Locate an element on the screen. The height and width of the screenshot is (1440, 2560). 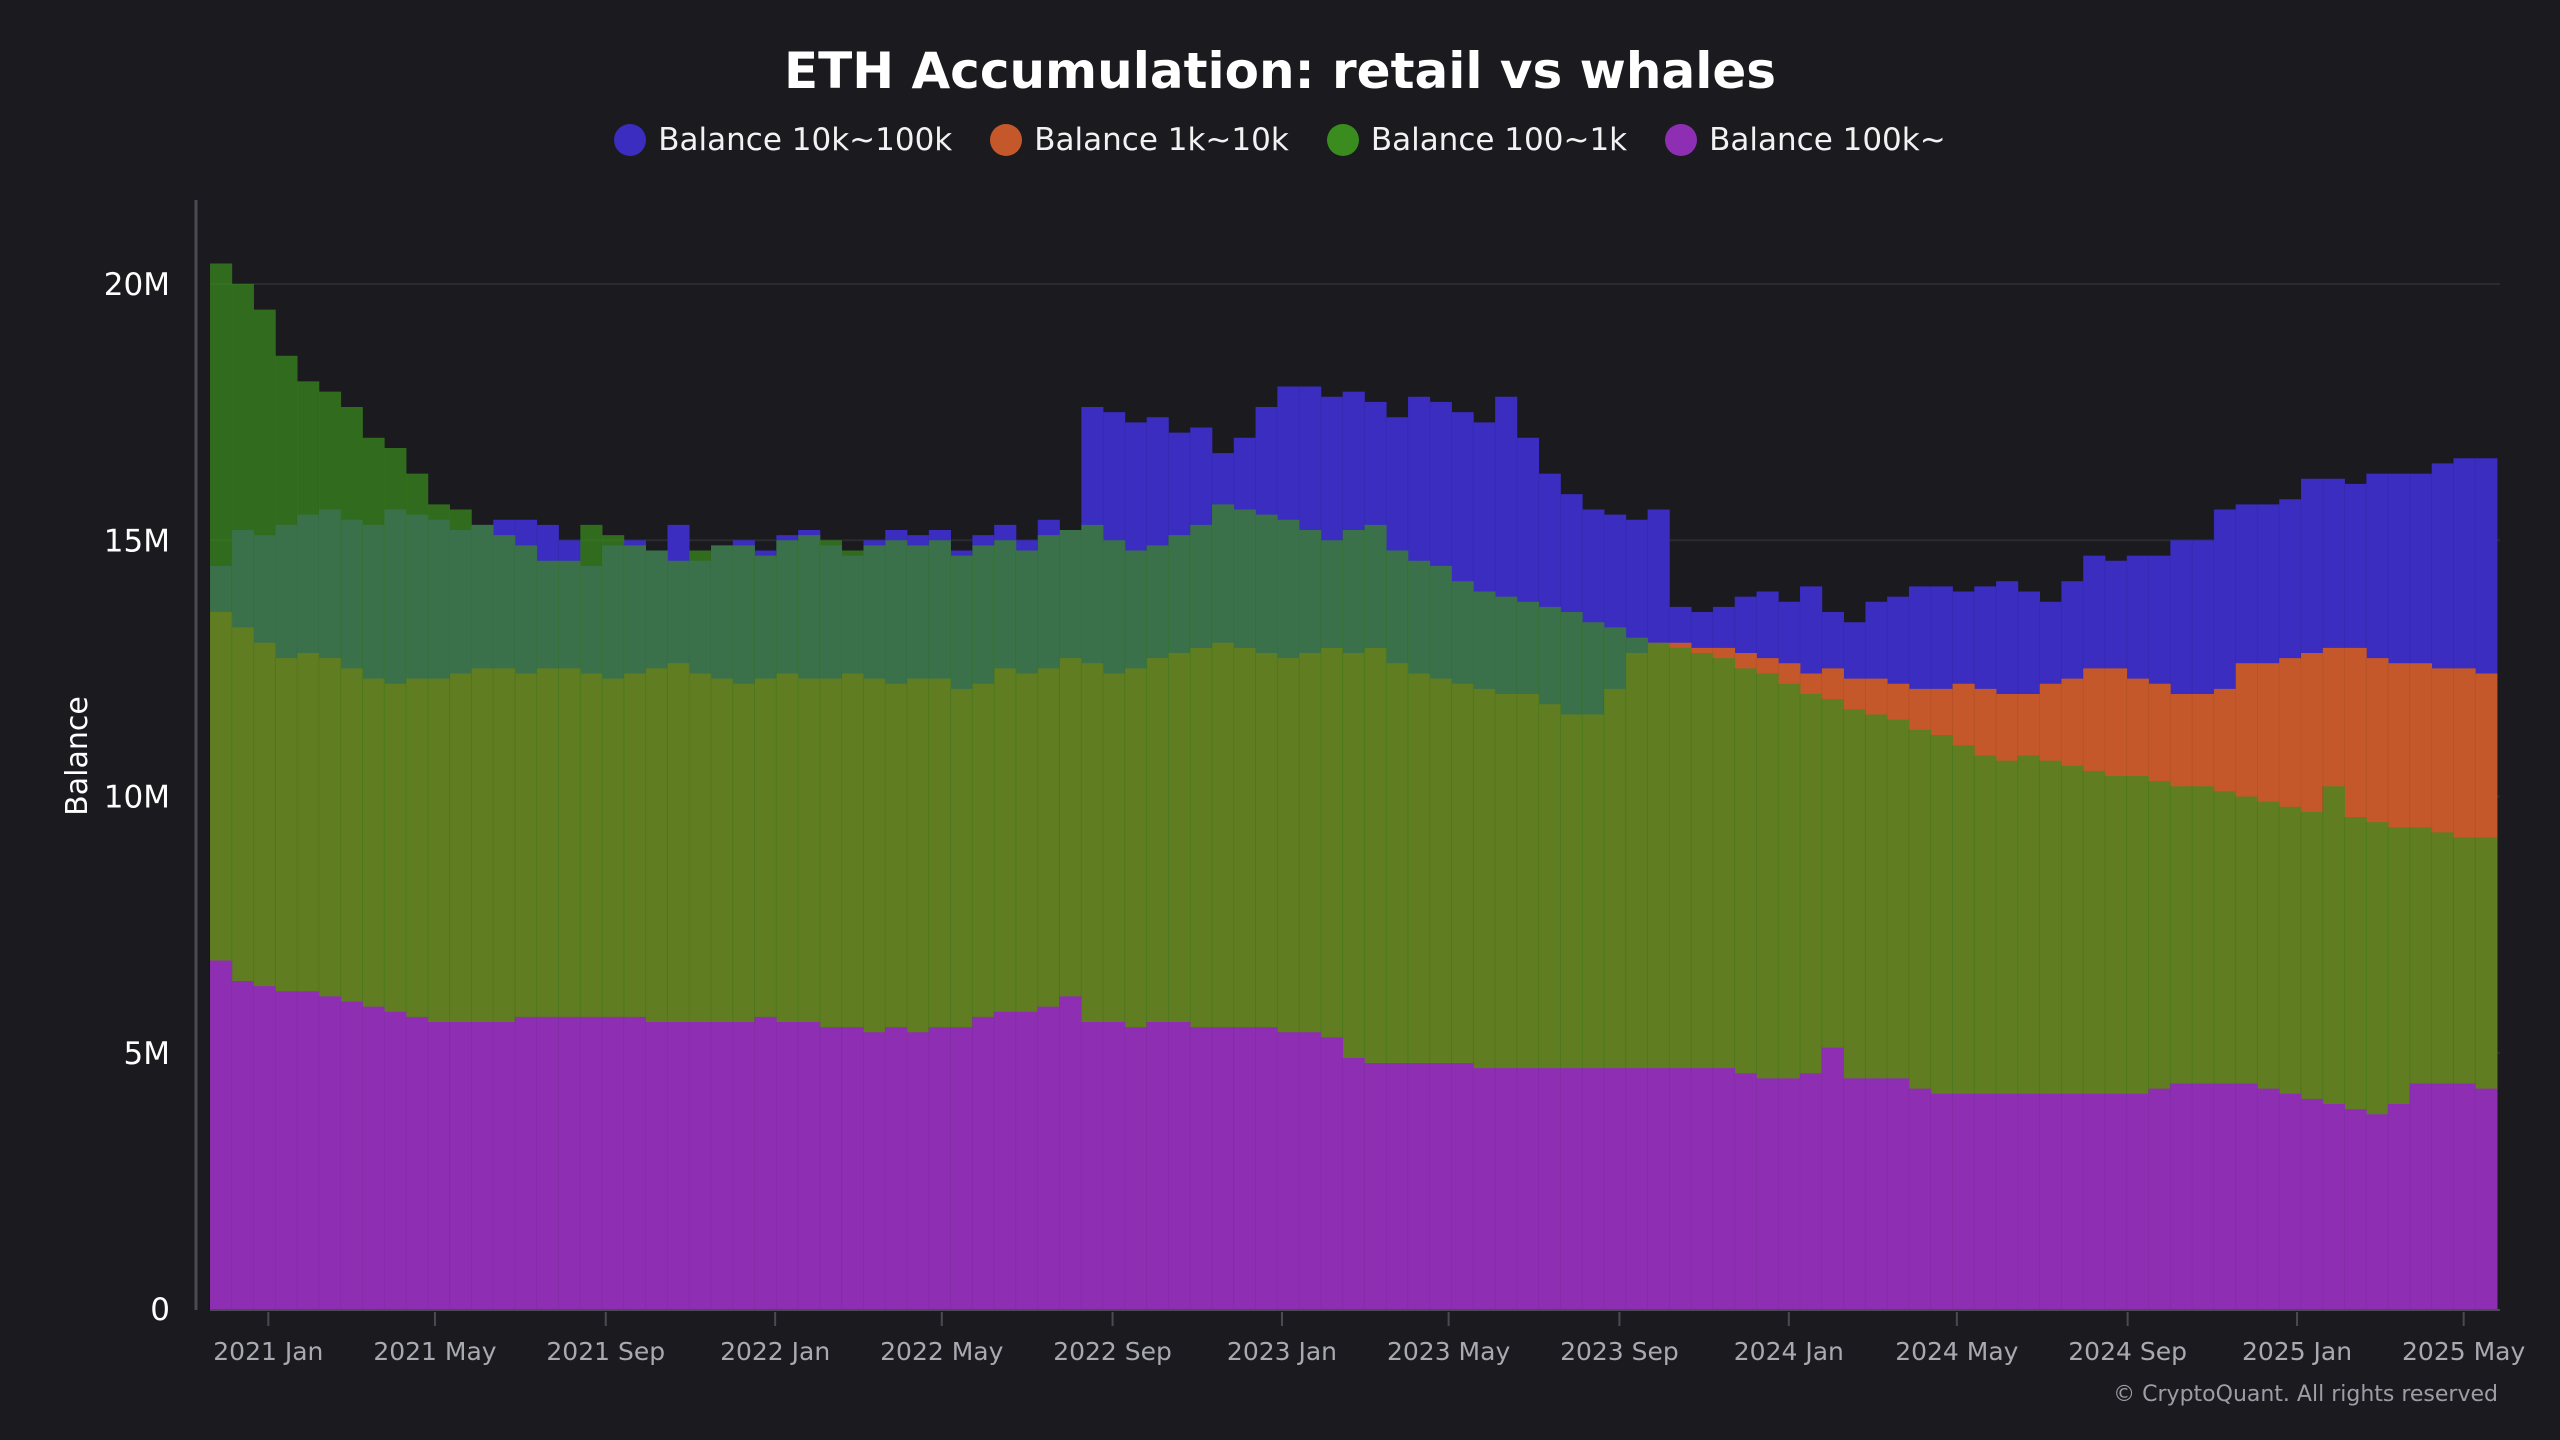
legend-item-1k-10k: Balance 1k~10k is located at coordinates (1139, 140).